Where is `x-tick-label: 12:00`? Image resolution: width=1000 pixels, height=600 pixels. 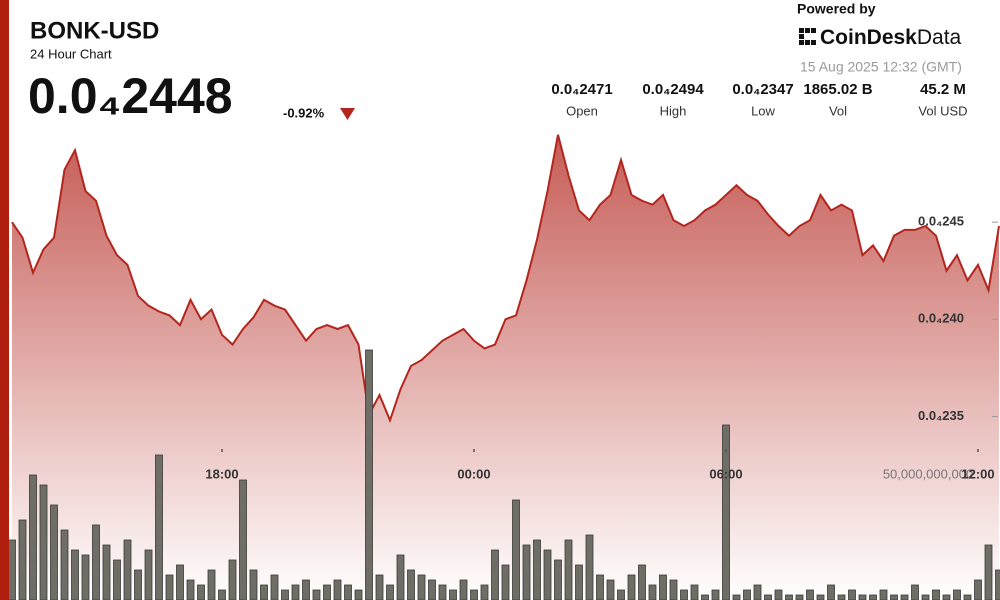
x-tick-label: 12:00 is located at coordinates (977, 473).